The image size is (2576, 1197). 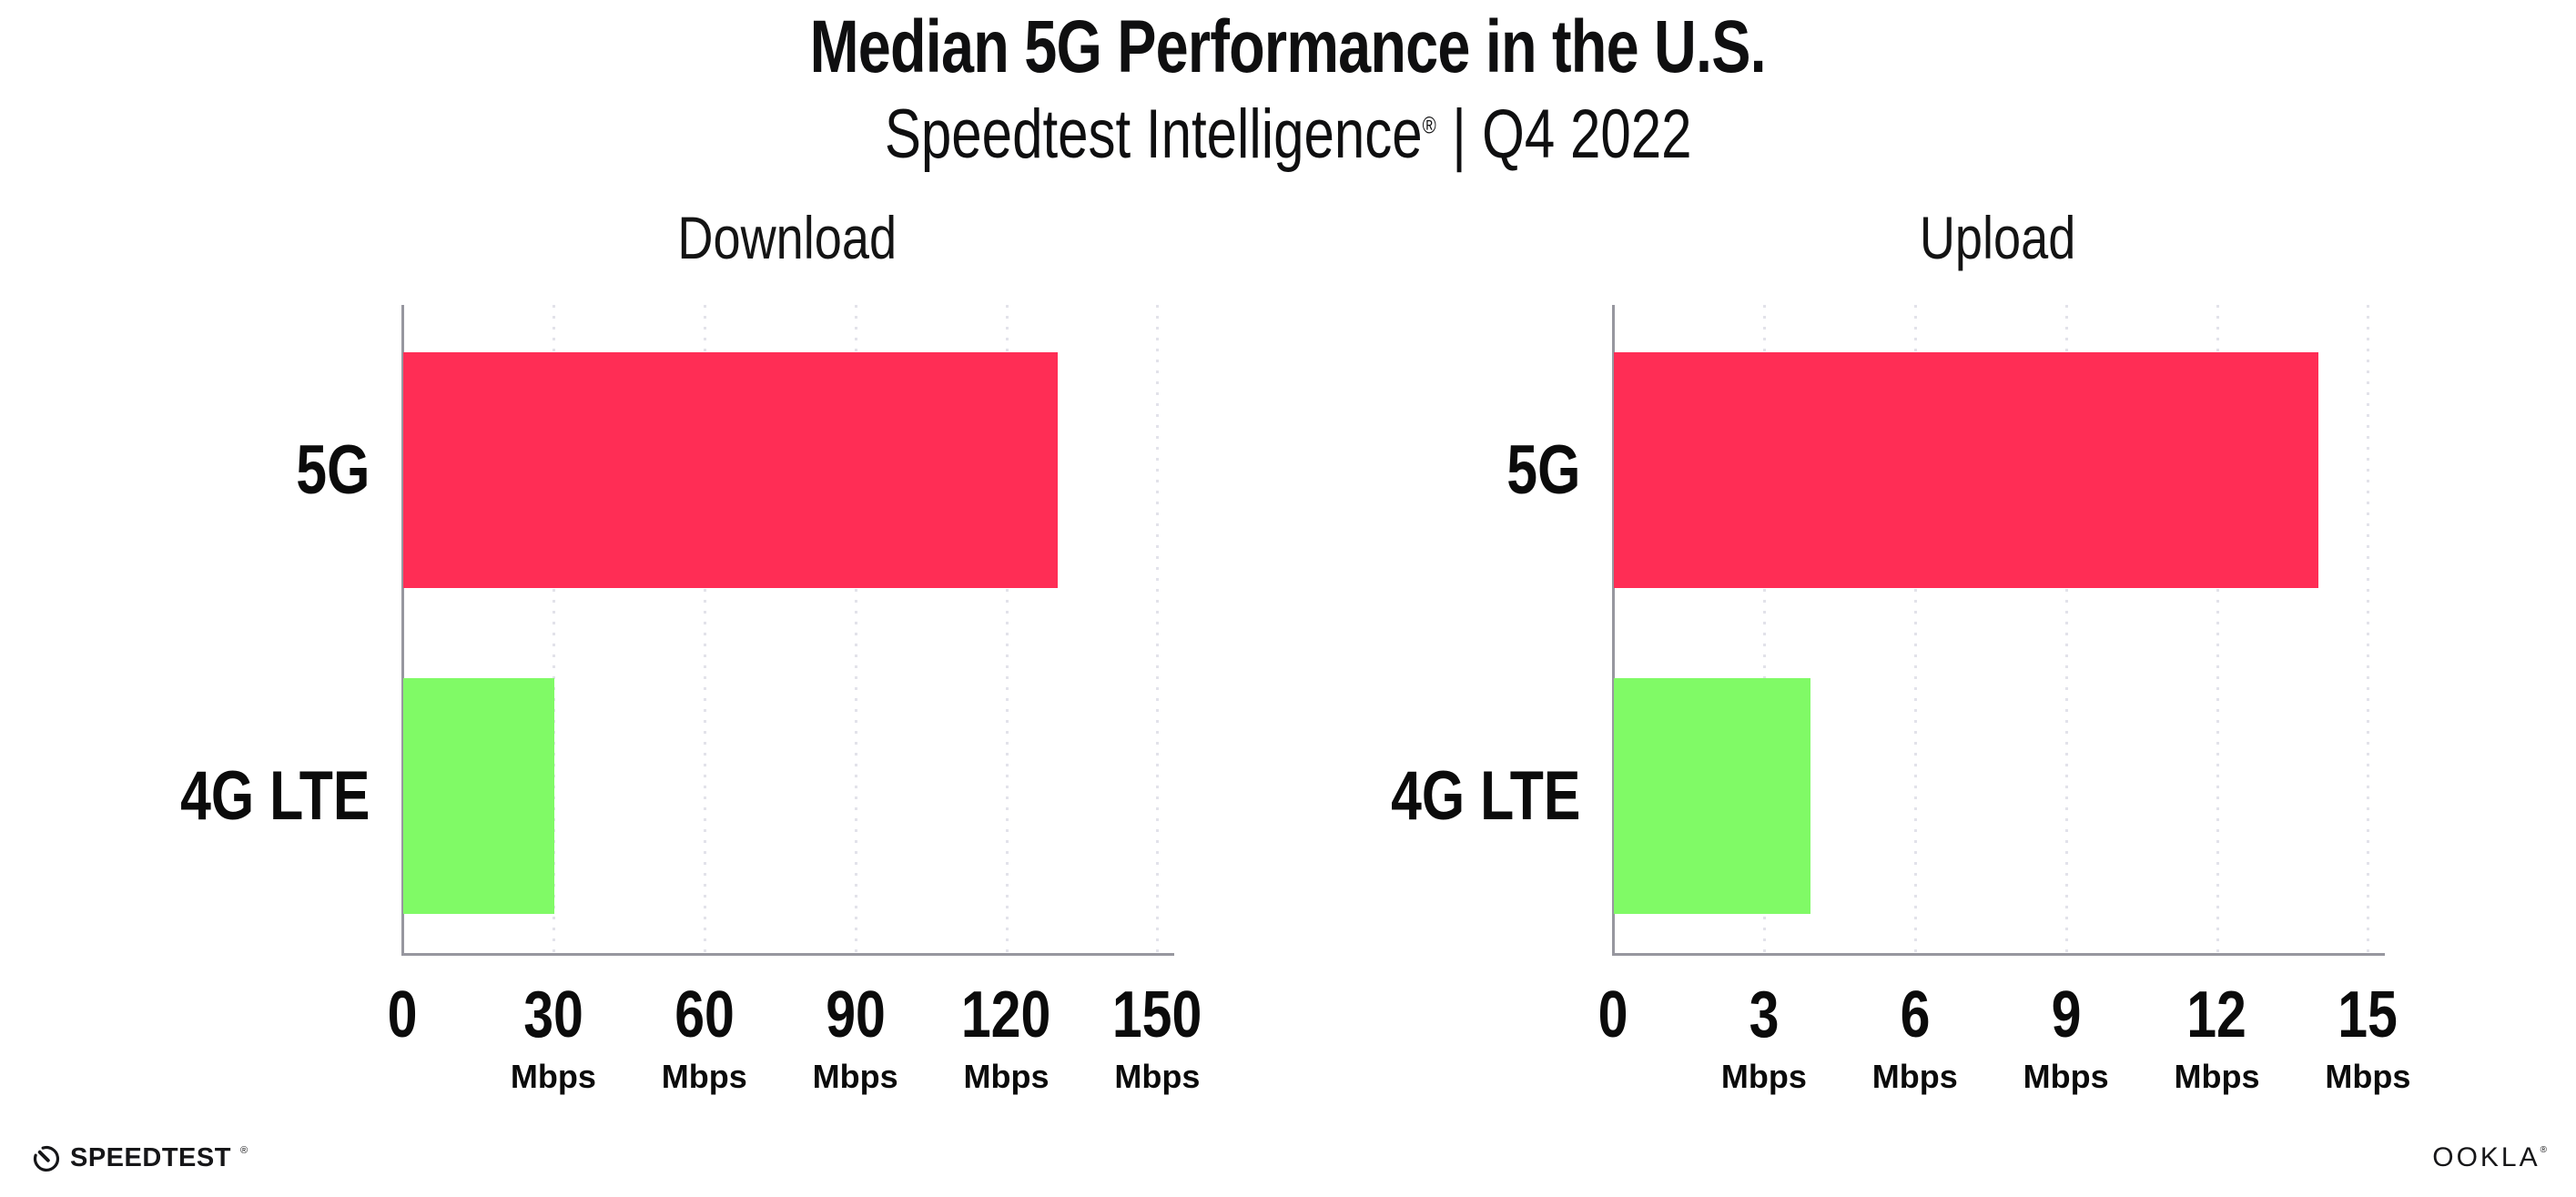 I want to click on subtitle-period: Q4 2022, so click(x=1586, y=134).